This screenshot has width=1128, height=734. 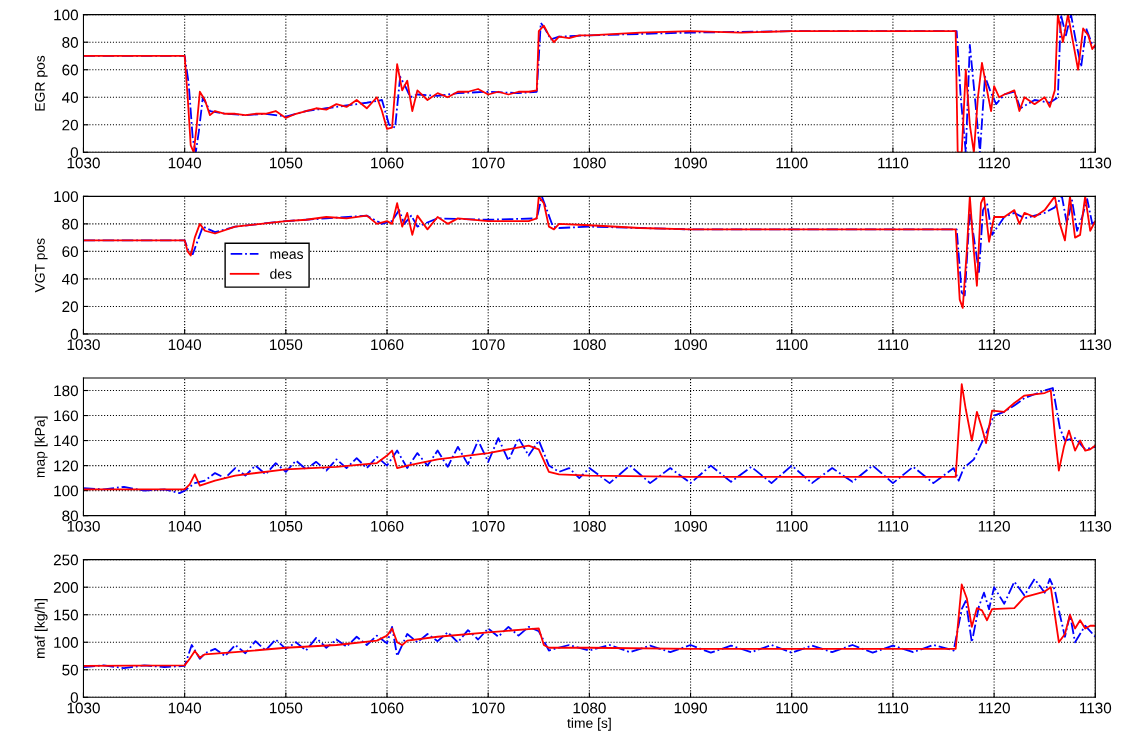 What do you see at coordinates (281, 273) in the screenshot?
I see `legend-label: des` at bounding box center [281, 273].